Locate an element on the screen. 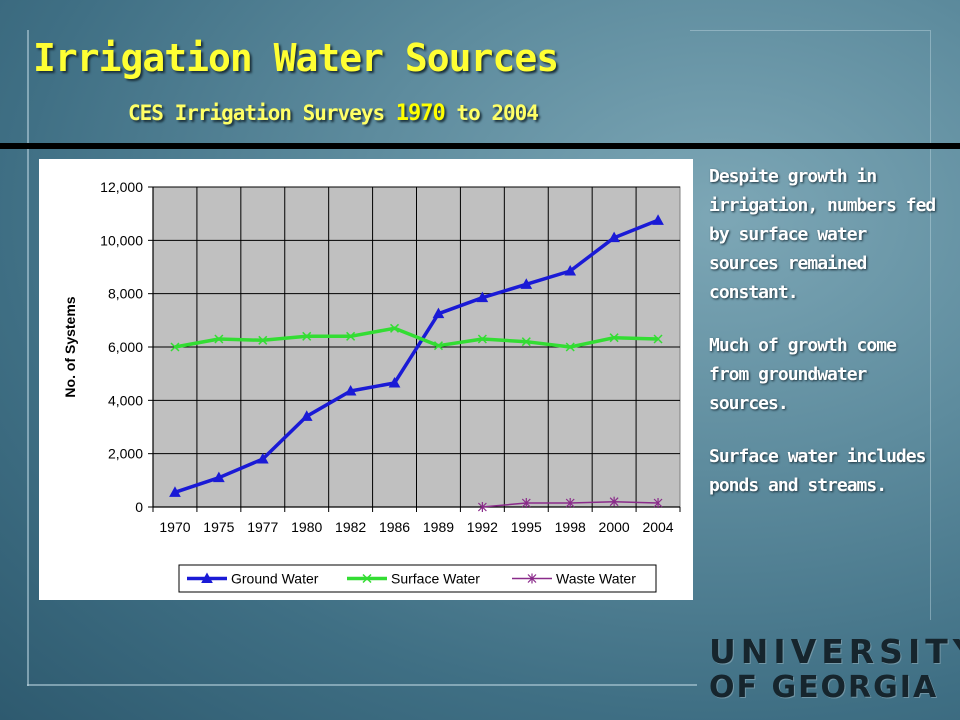 The height and width of the screenshot is (720, 960). series-line-surface-water is located at coordinates (416, 337).